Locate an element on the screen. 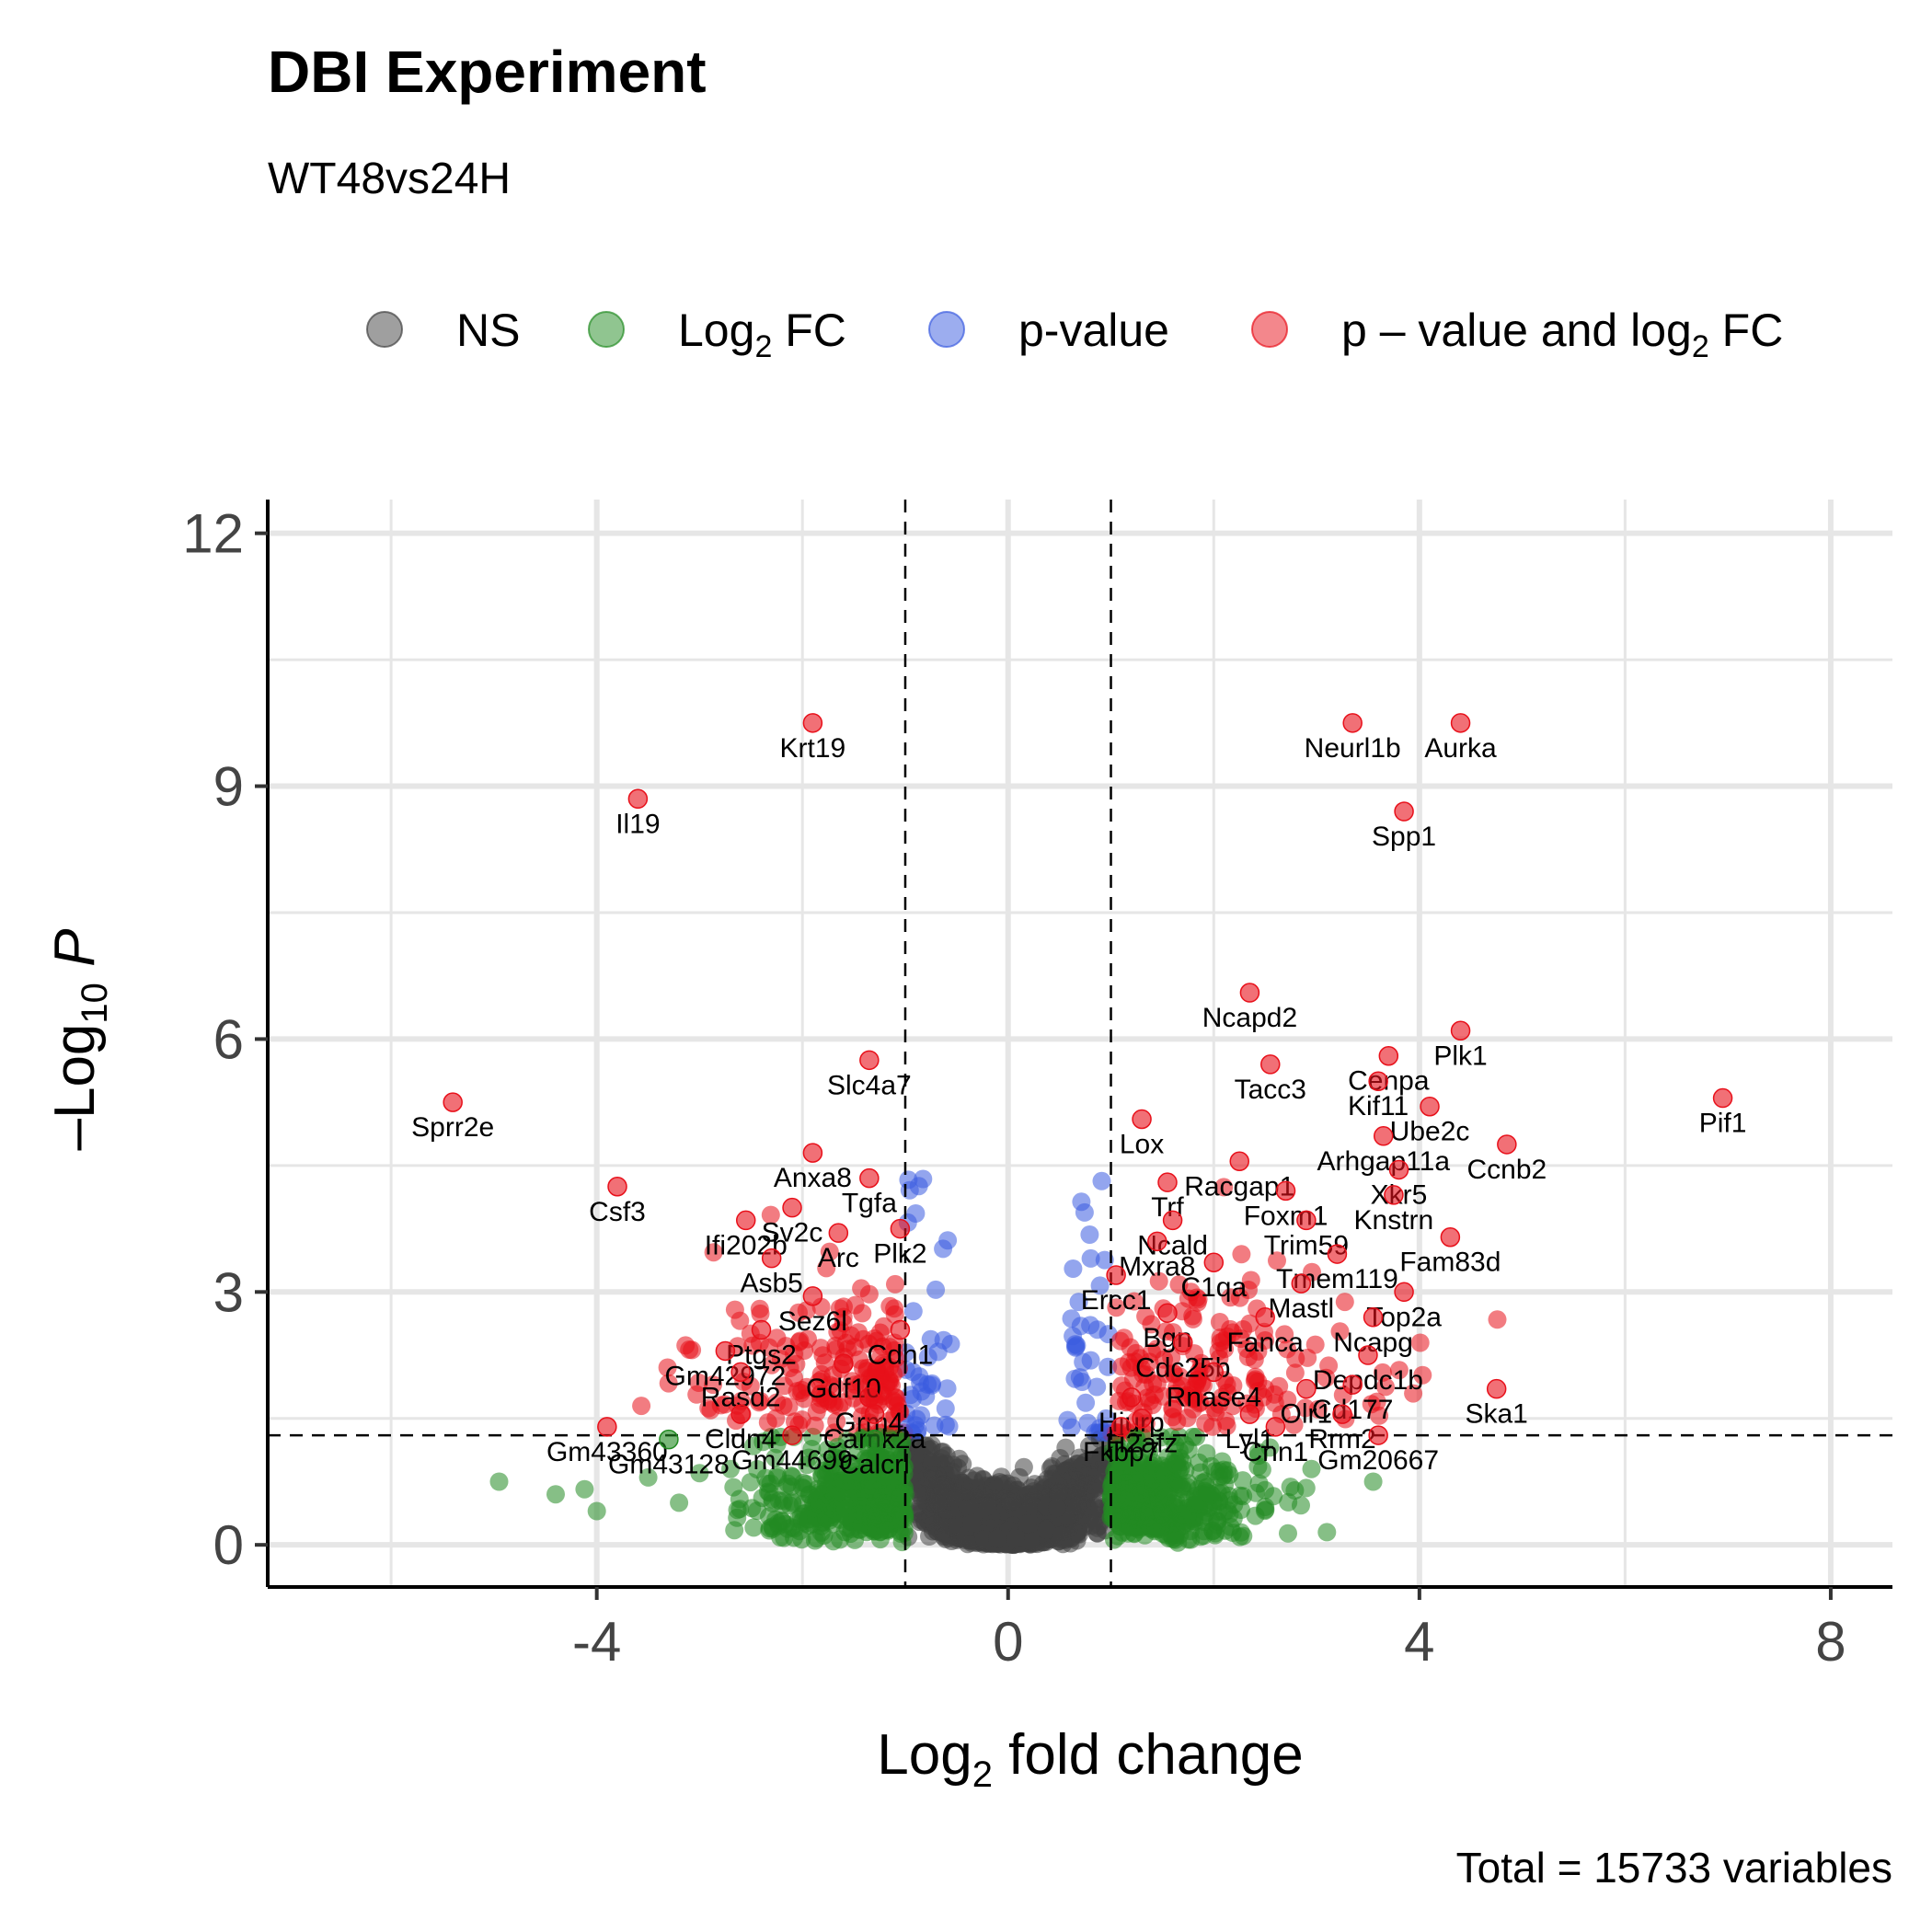 The height and width of the screenshot is (1932, 1932). gene-label: Calcrl is located at coordinates (874, 1465).